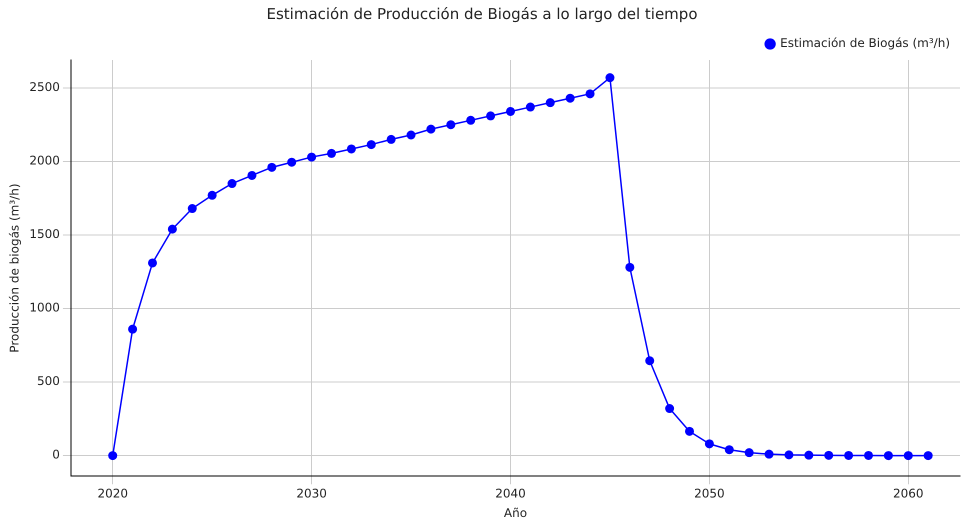 Image resolution: width=966 pixels, height=525 pixels. Describe the element at coordinates (311, 493) in the screenshot. I see `x-tick-label: 2030` at that location.